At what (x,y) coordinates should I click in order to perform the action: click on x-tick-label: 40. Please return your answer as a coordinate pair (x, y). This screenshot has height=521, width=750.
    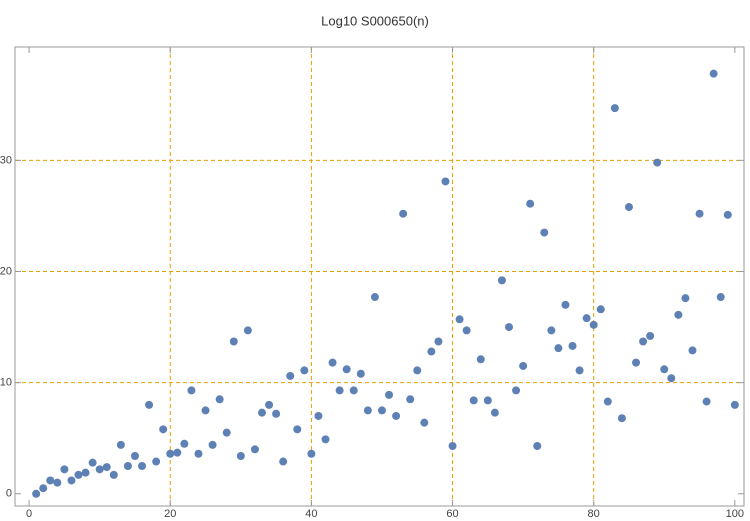
    Looking at the image, I should click on (311, 514).